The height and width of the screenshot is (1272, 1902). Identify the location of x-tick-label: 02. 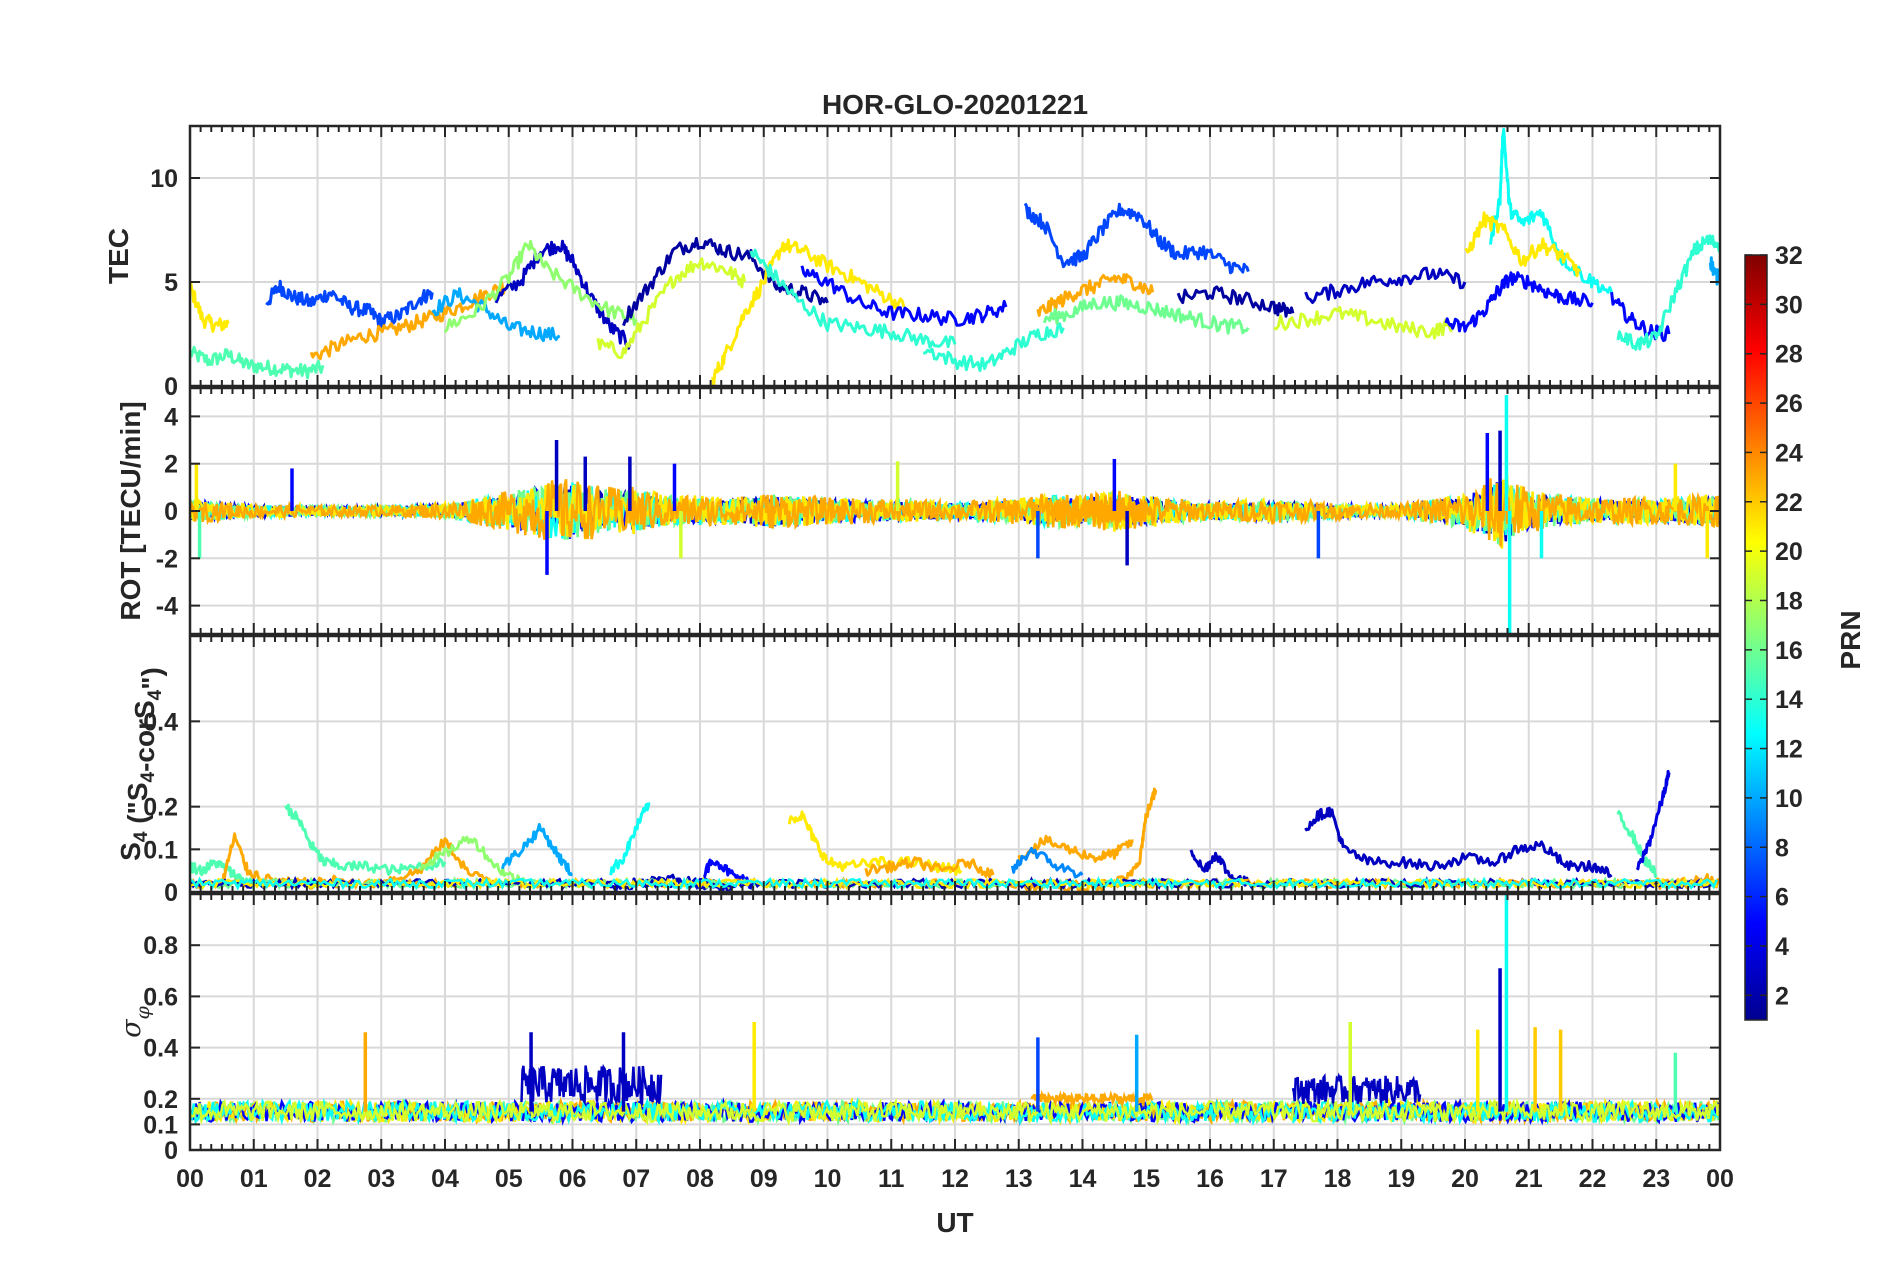
(318, 1179).